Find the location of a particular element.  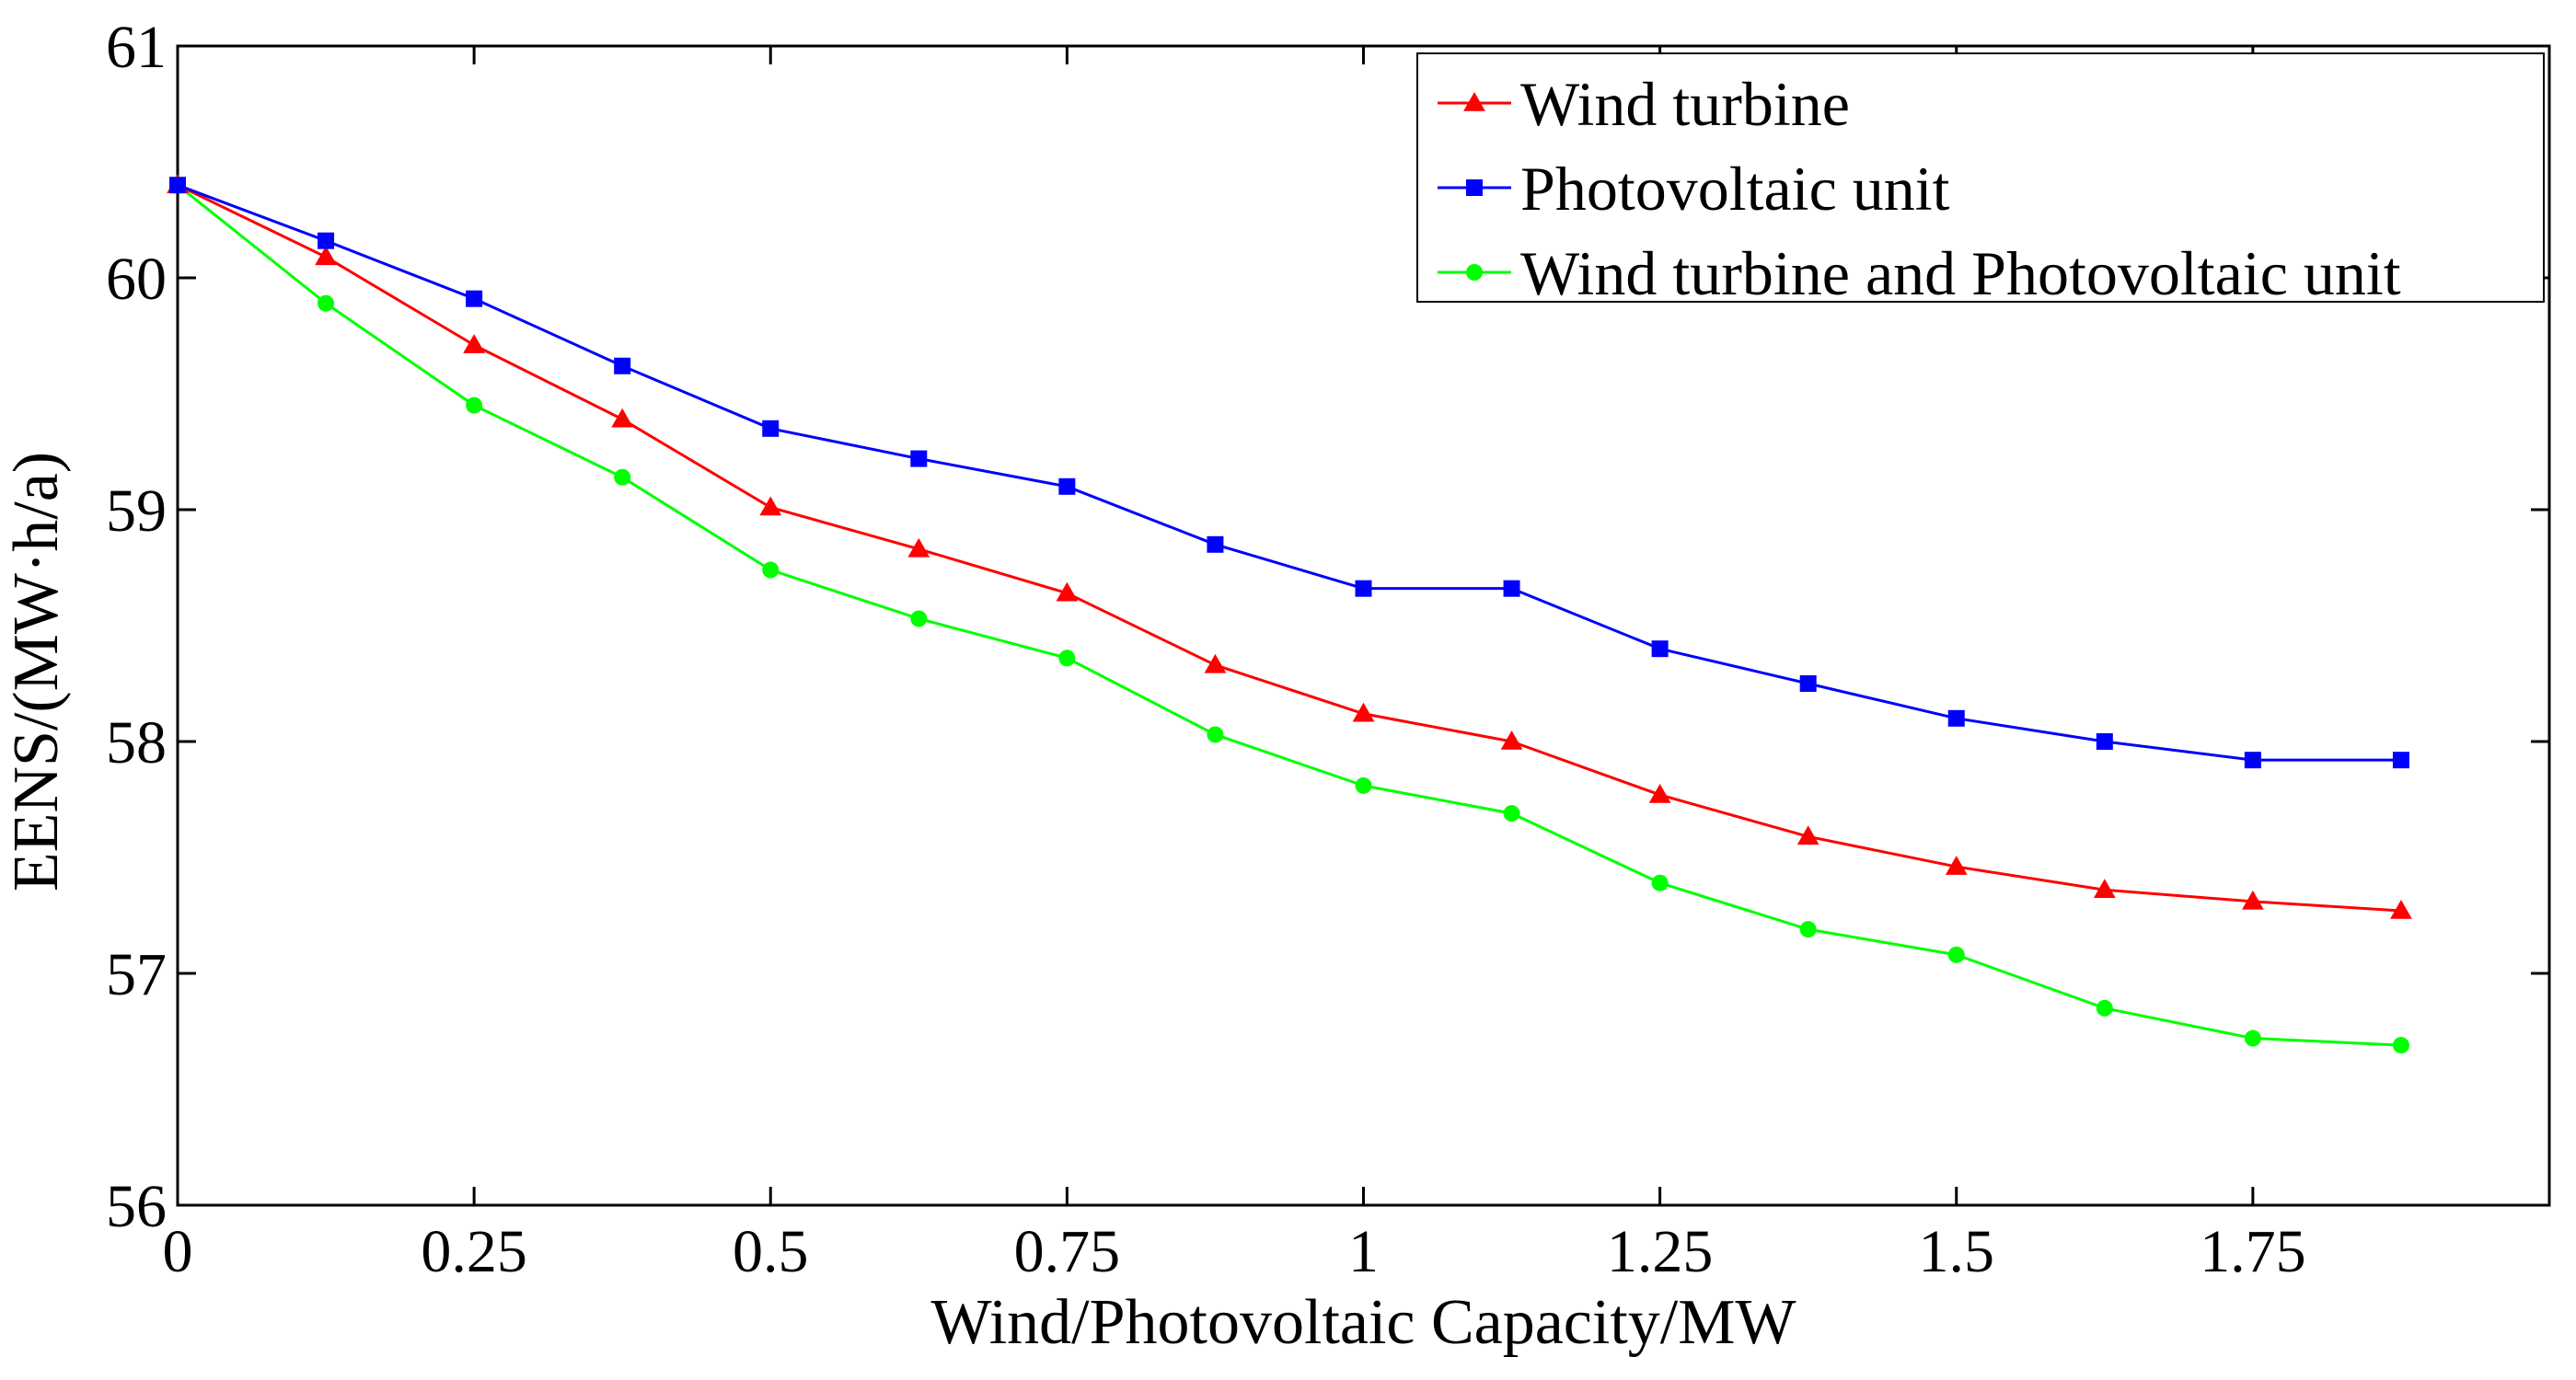

x-tick-label: 0 is located at coordinates (178, 1251).